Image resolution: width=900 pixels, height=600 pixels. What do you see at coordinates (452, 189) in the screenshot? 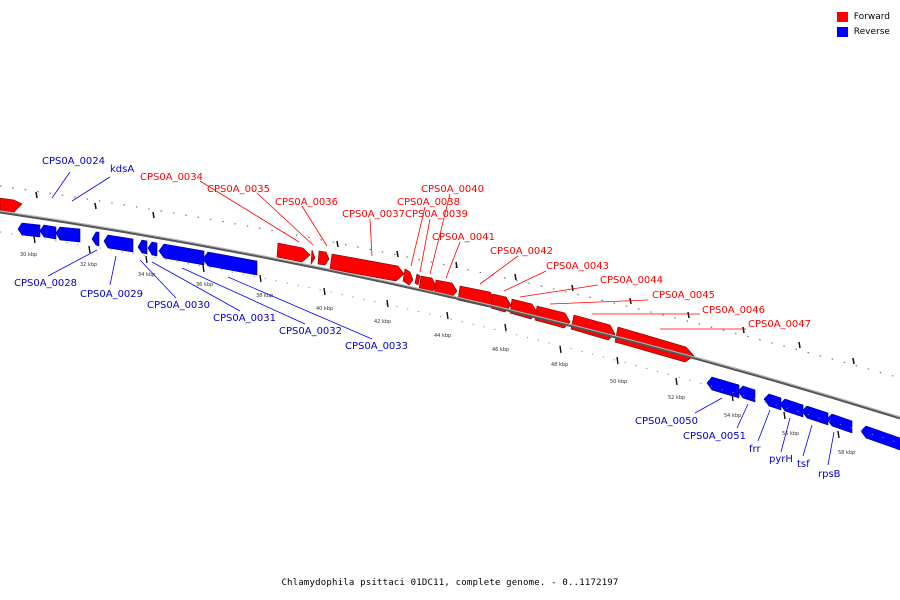
I see `gene-label: CPS0A_0040` at bounding box center [452, 189].